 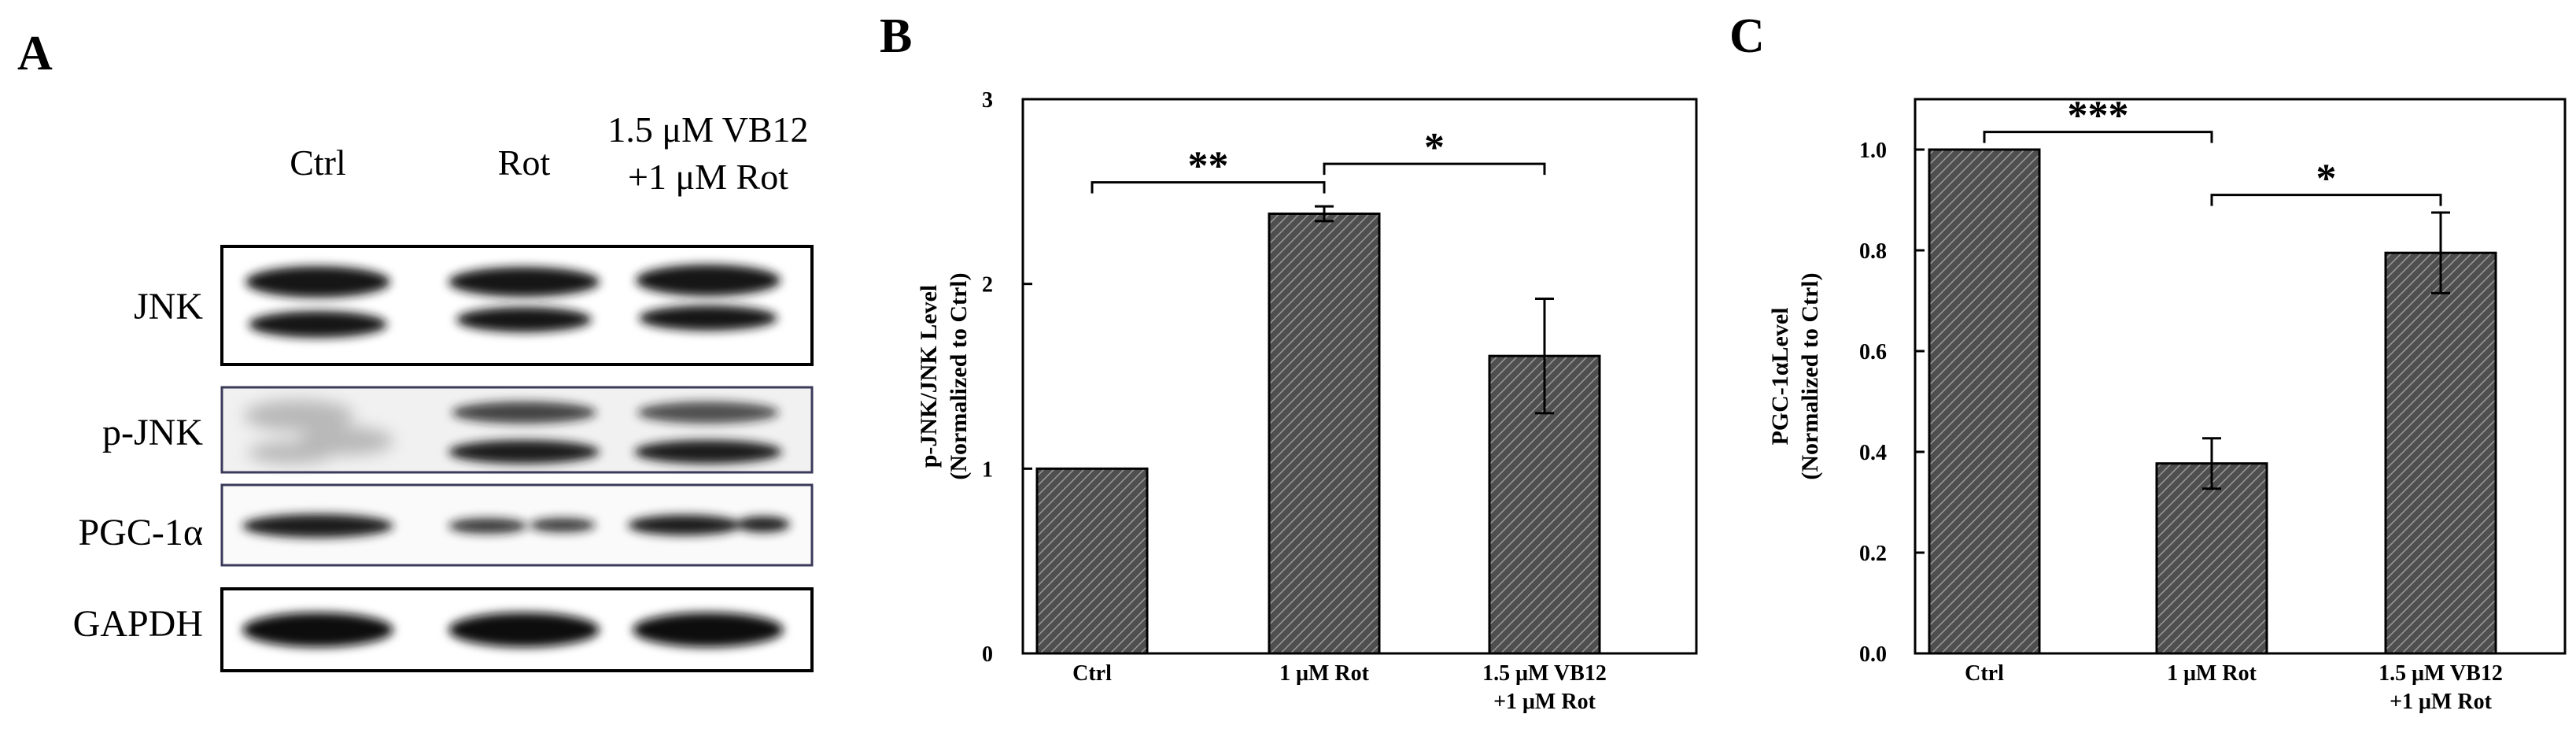 I want to click on chart-b-bars, so click(x=1318, y=430).